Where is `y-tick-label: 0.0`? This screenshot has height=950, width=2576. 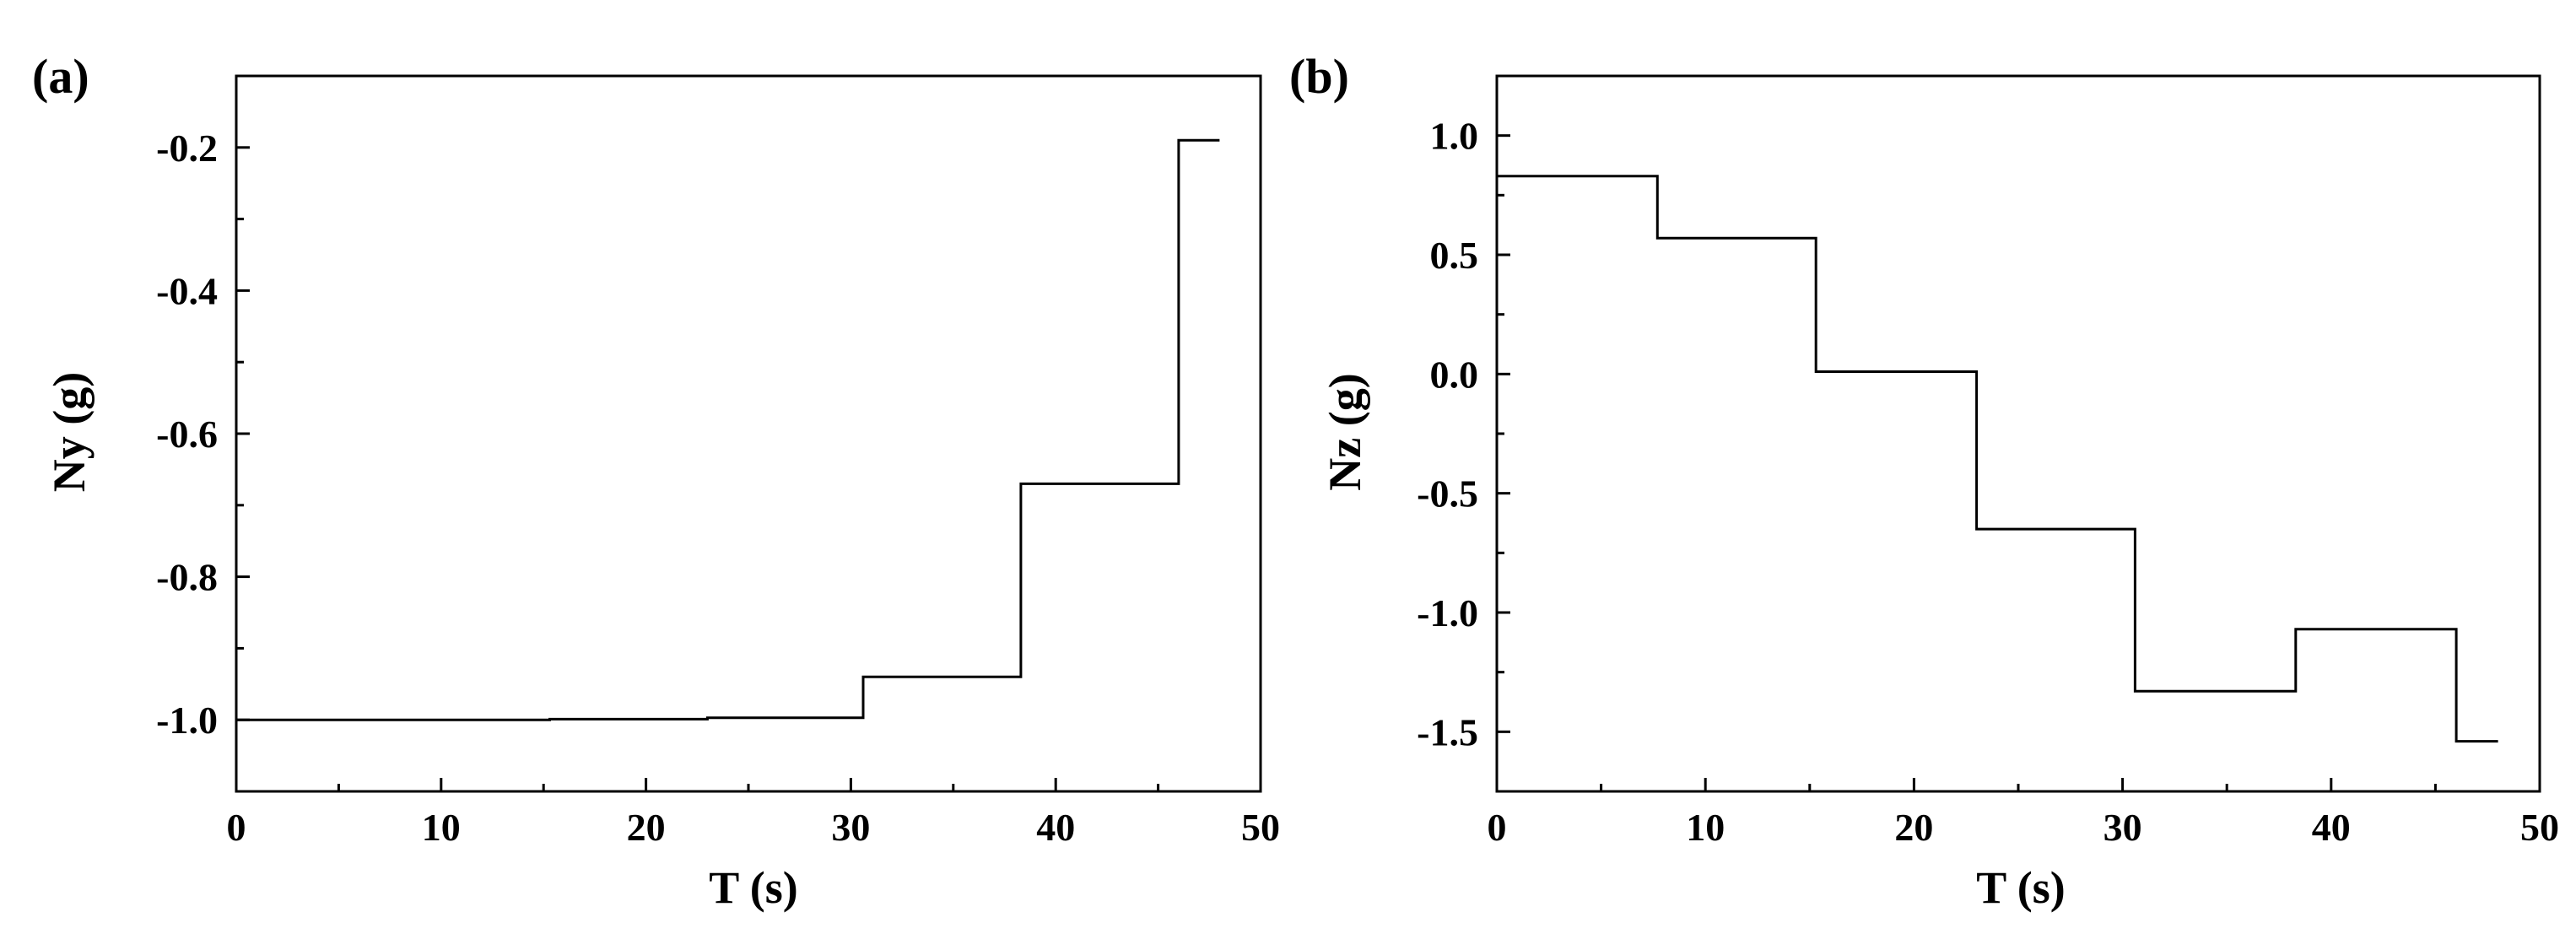
y-tick-label: 0.0 is located at coordinates (1454, 374).